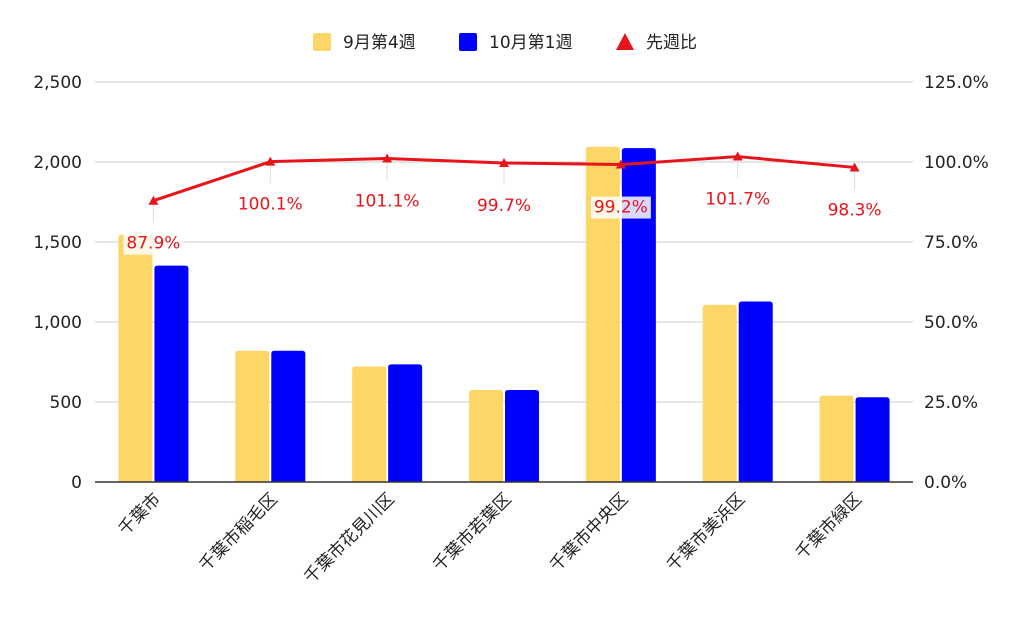 The width and height of the screenshot is (1024, 633). I want to click on category-label: 千葉市花見川区, so click(349, 538).